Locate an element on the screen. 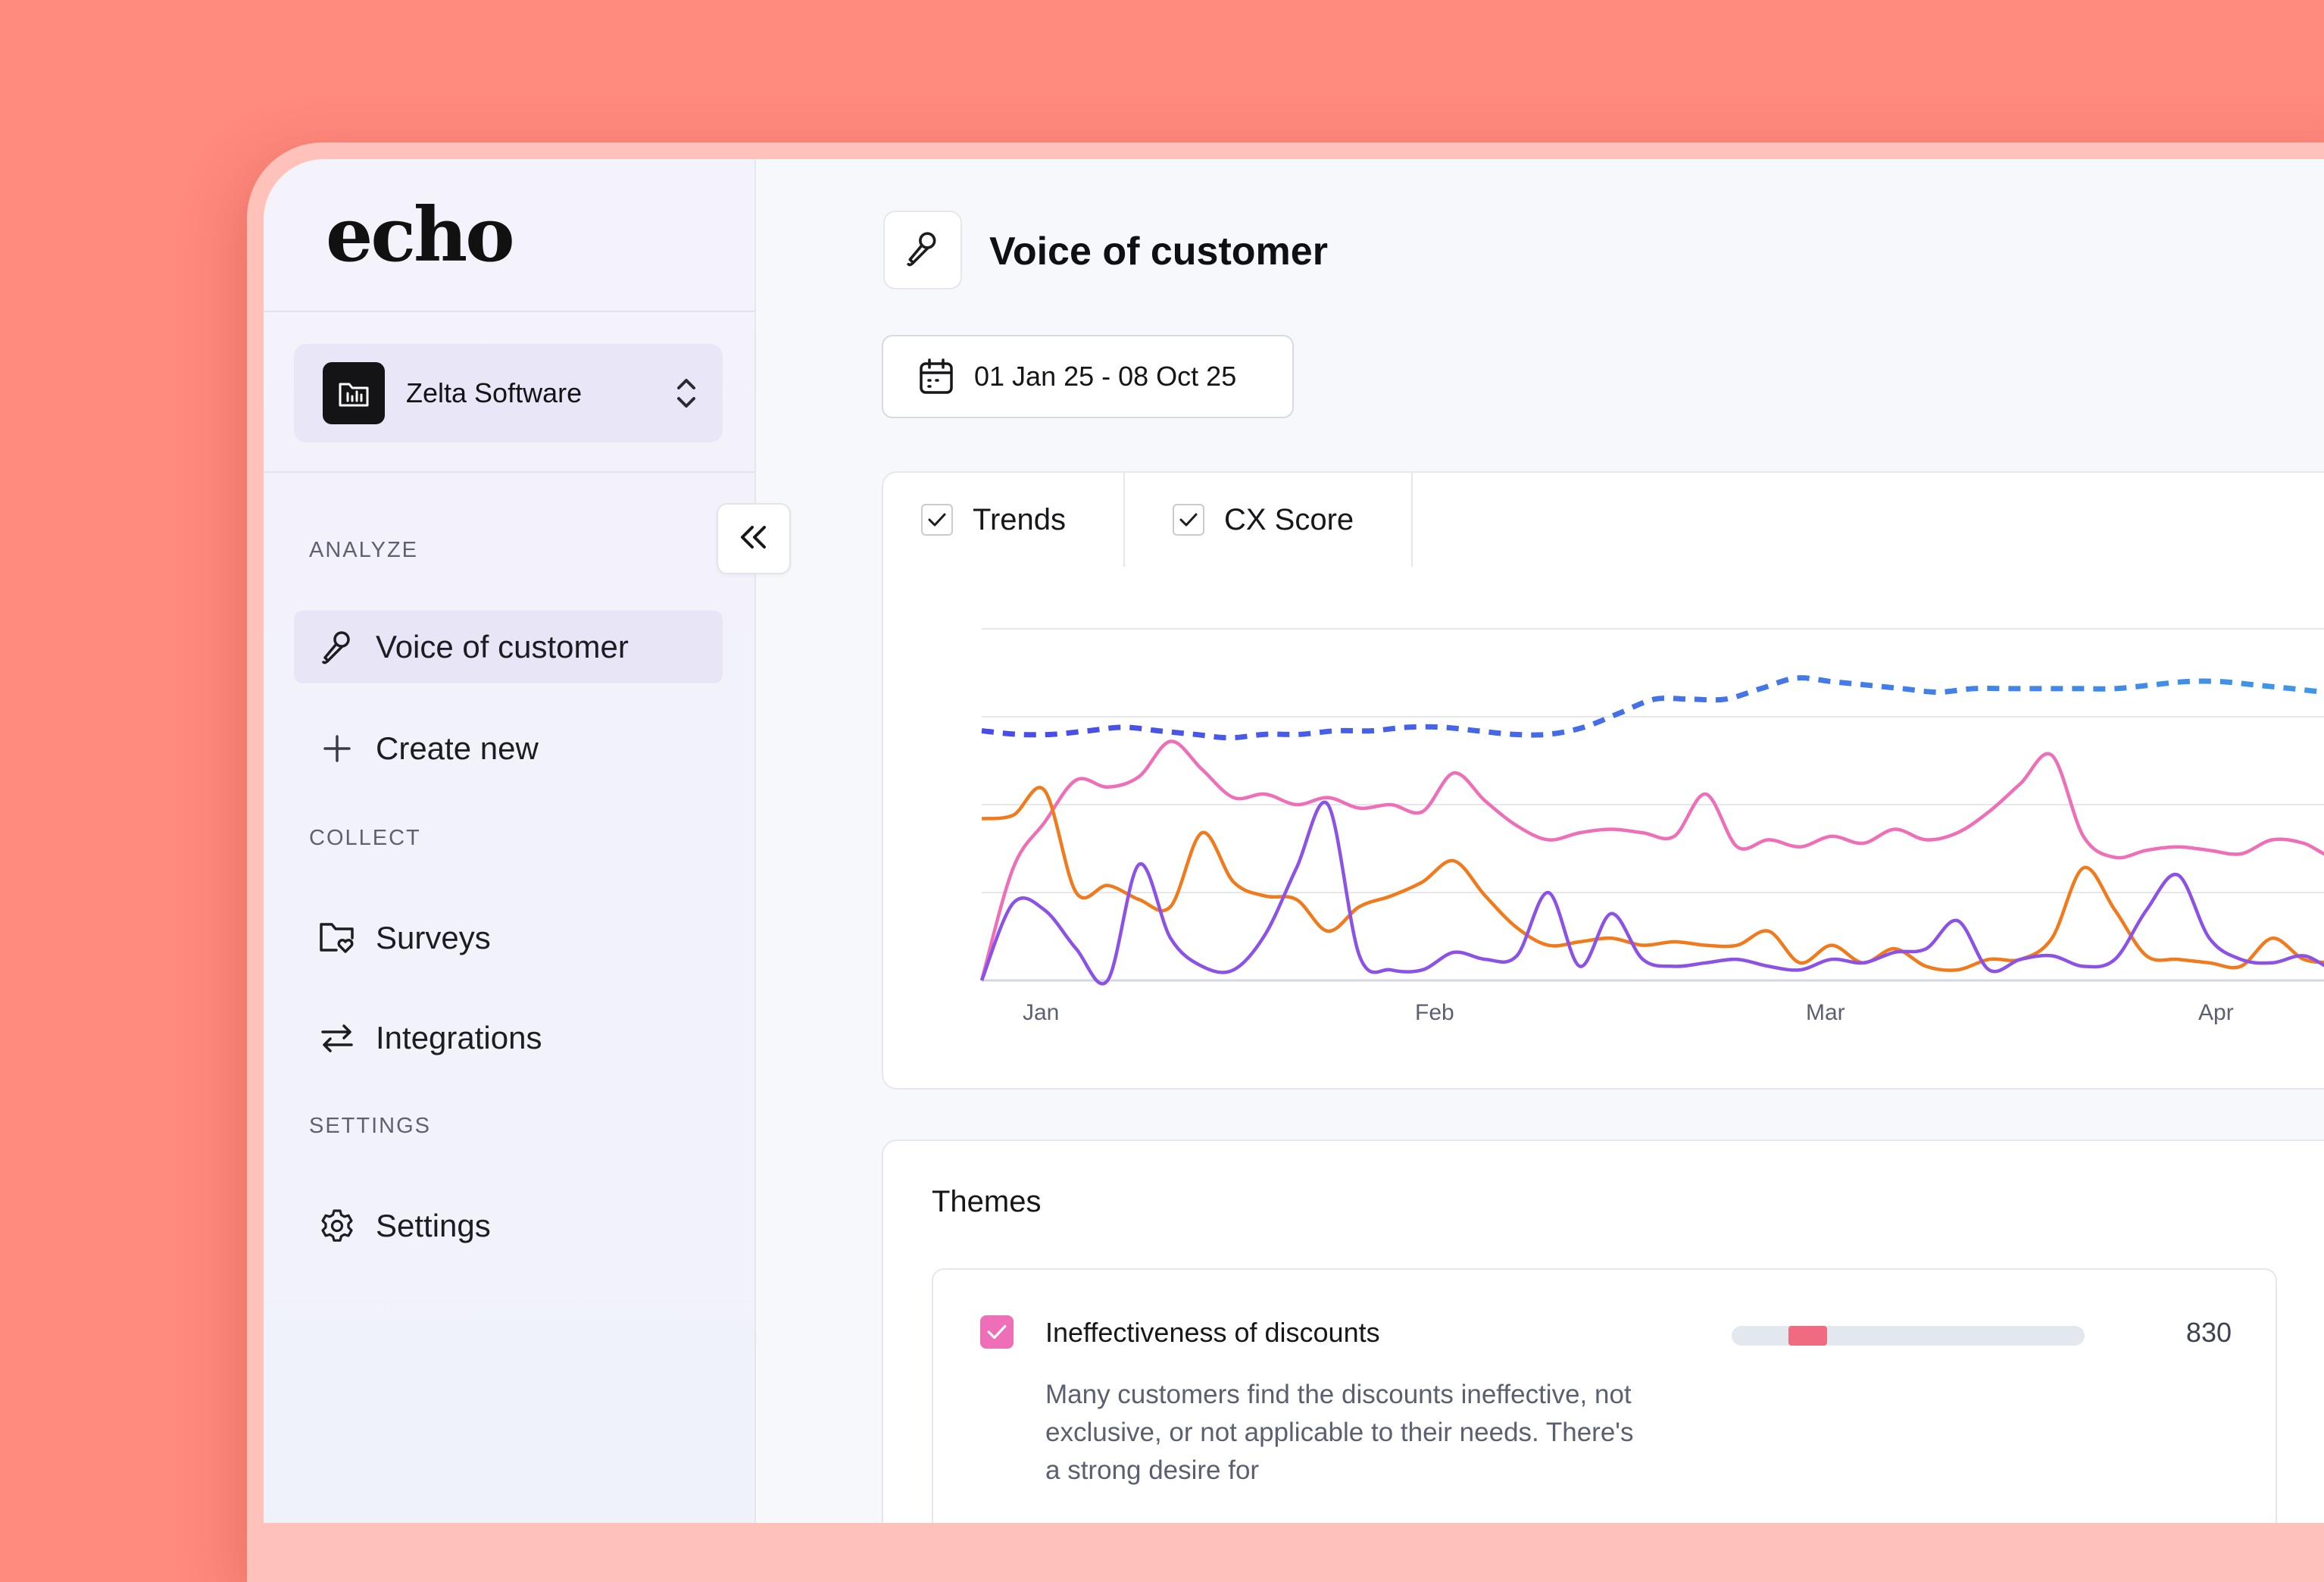 Image resolution: width=2324 pixels, height=1582 pixels. x-tick-label: Feb is located at coordinates (1434, 1012).